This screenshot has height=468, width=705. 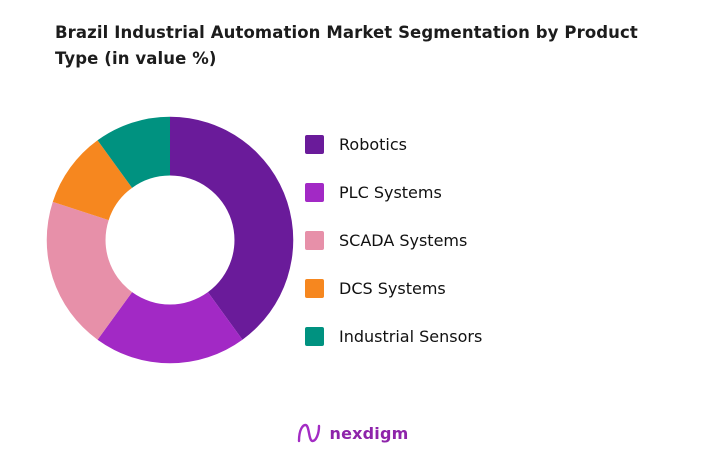 What do you see at coordinates (314, 240) in the screenshot?
I see `legend-swatch-scada-systems` at bounding box center [314, 240].